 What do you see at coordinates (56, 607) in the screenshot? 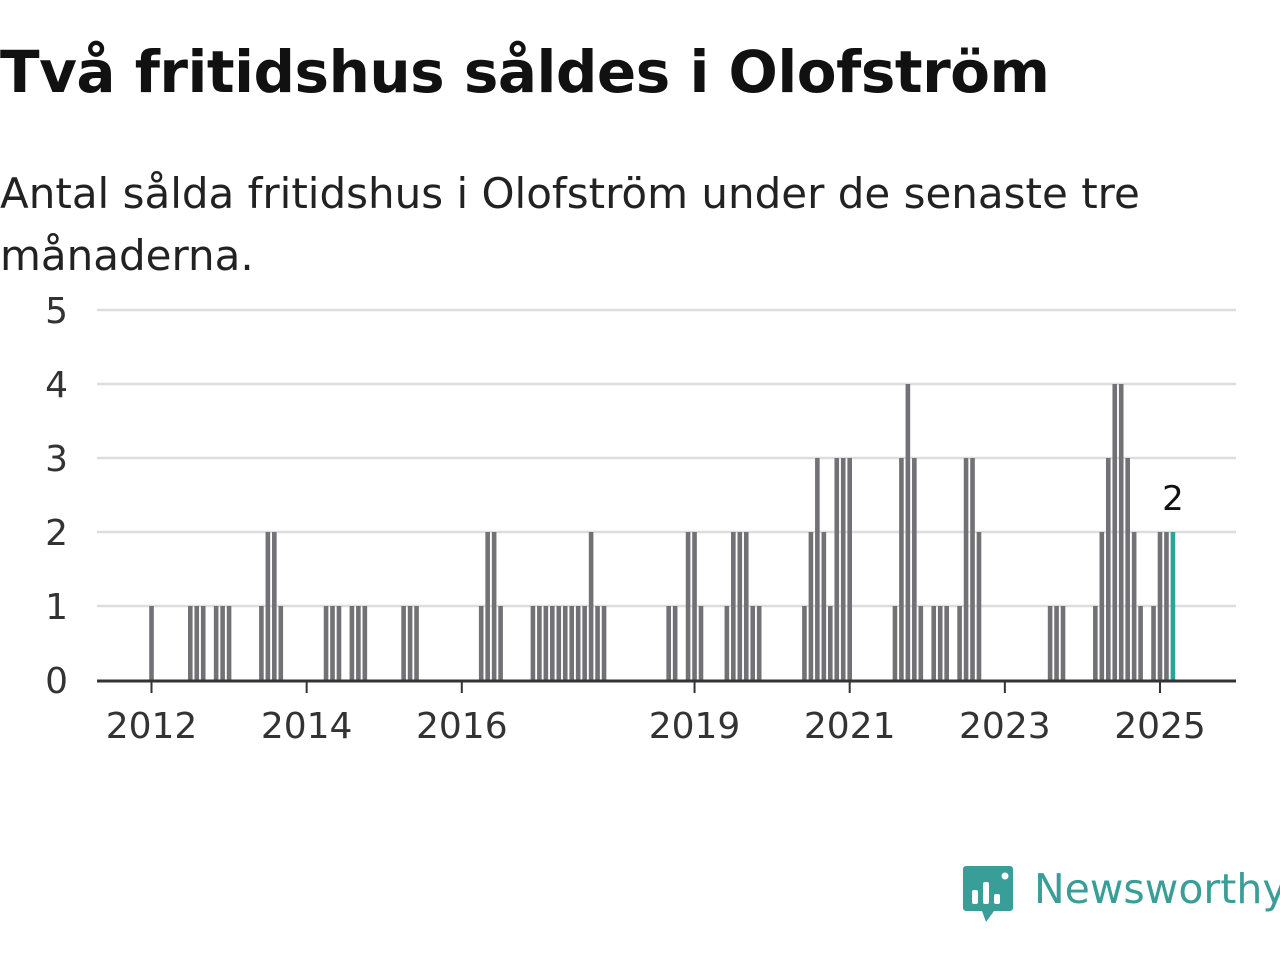
I see `y-tick-label: 1` at bounding box center [56, 607].